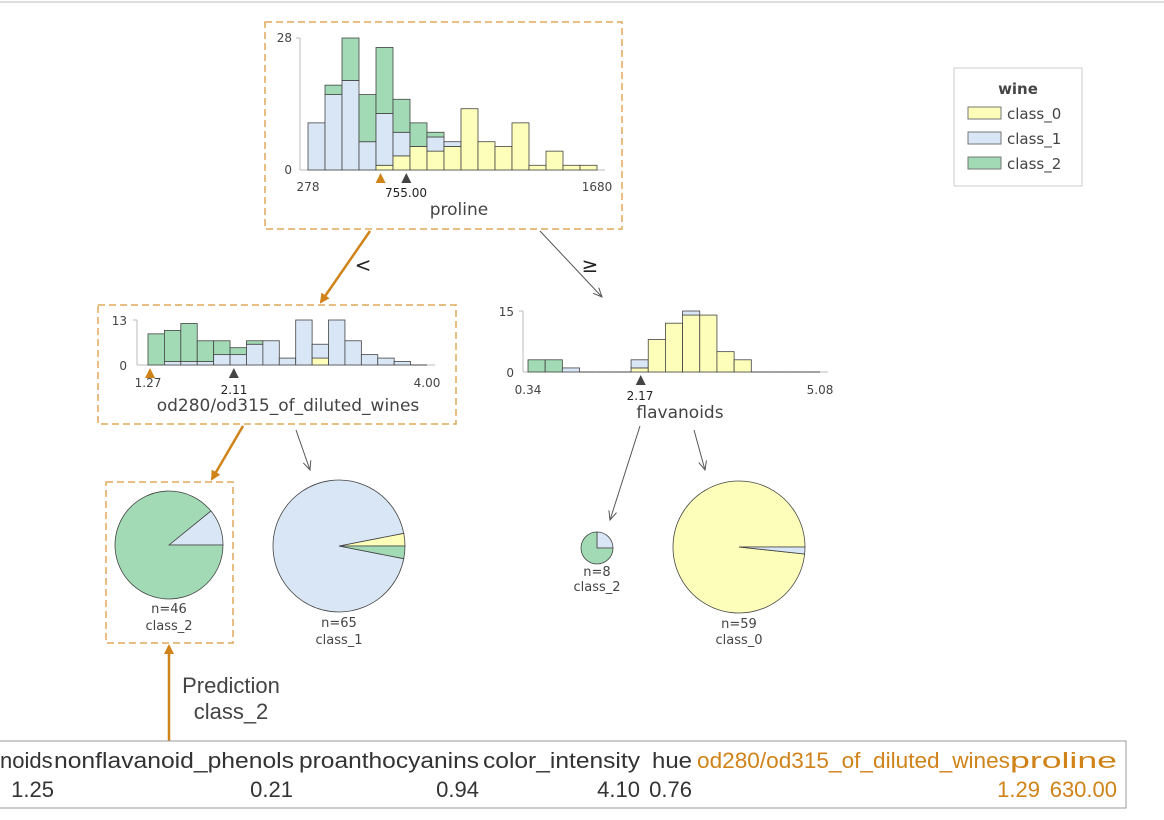 This screenshot has height=820, width=1164. Describe the element at coordinates (389, 760) in the screenshot. I see `instance-column-header: proanthocyanins` at that location.